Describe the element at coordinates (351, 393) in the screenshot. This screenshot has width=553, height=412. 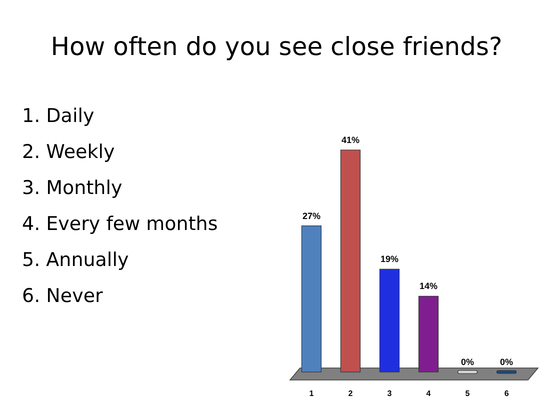
I see `x-tick-label: 2` at that location.